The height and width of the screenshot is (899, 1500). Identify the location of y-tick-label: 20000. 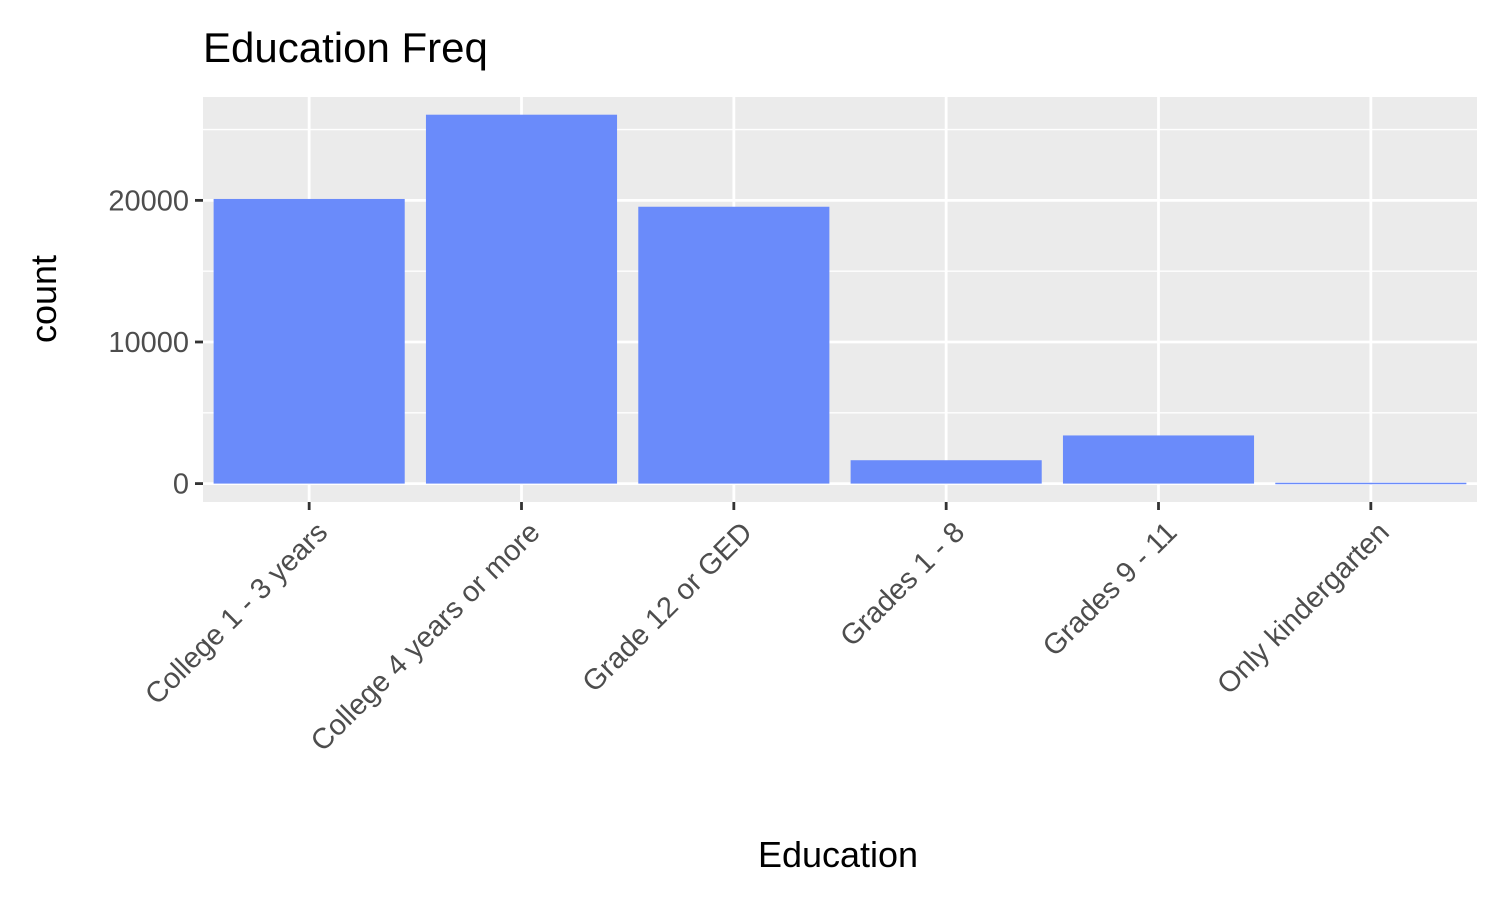
(148, 201).